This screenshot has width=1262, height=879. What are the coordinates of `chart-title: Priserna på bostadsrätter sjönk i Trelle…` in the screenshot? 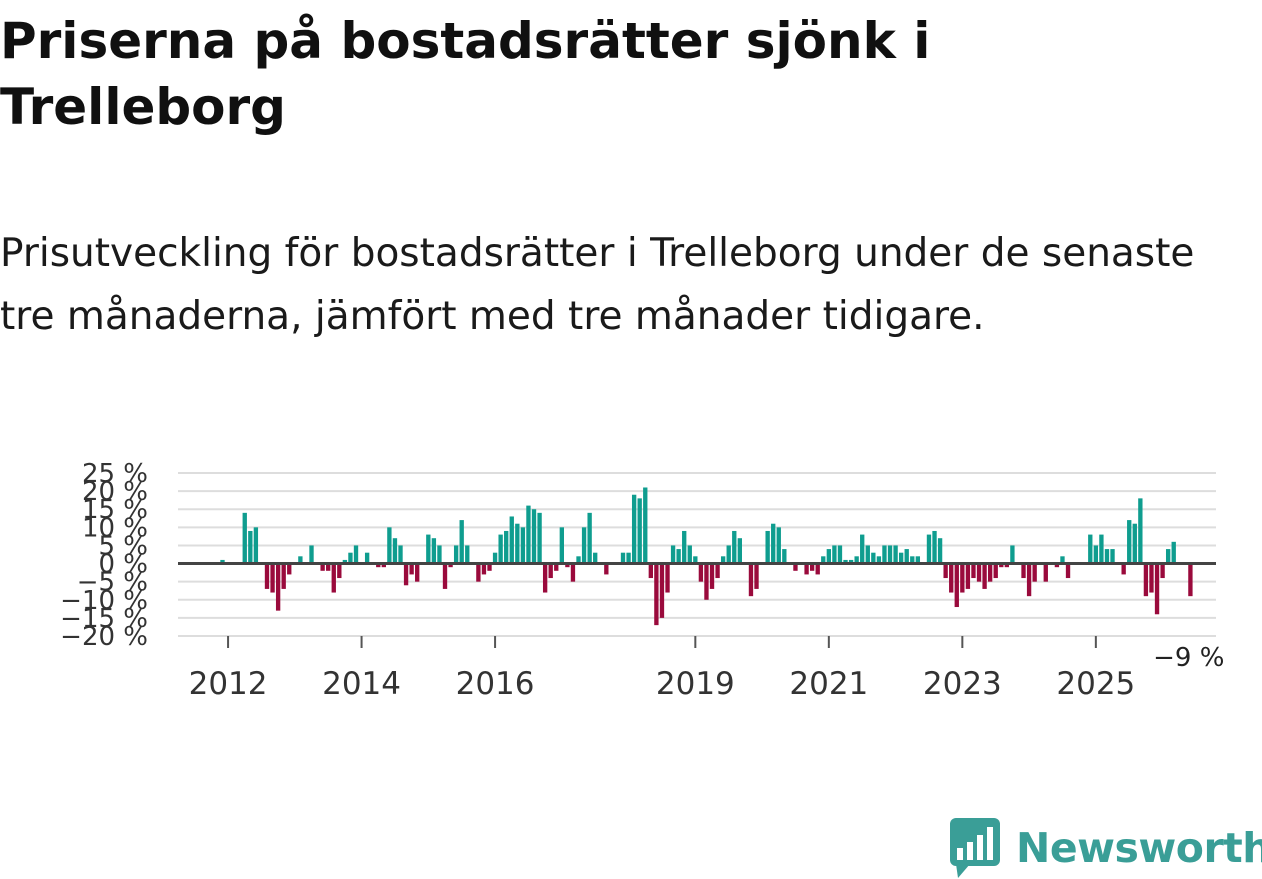 It's located at (465, 74).